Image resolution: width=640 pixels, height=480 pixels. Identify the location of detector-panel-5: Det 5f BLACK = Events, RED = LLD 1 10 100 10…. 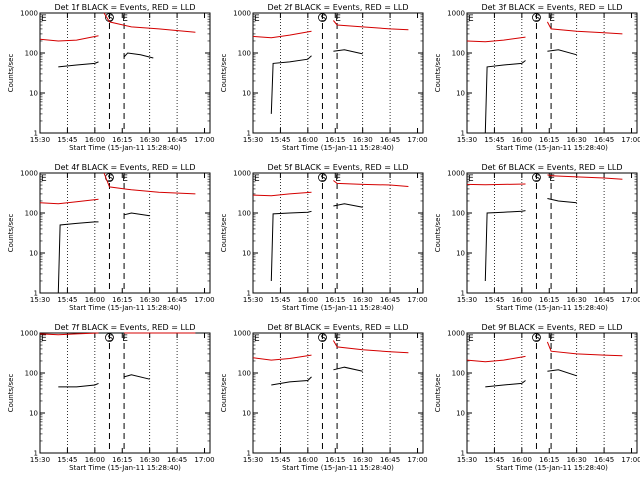
(324, 237).